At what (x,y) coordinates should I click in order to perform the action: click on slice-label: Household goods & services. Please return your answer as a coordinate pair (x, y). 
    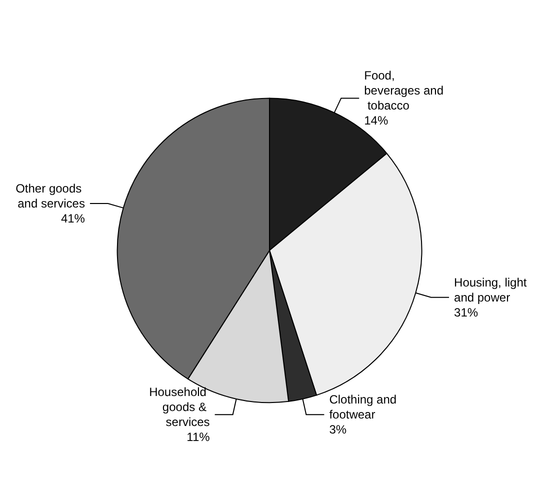
    Looking at the image, I should click on (179, 407).